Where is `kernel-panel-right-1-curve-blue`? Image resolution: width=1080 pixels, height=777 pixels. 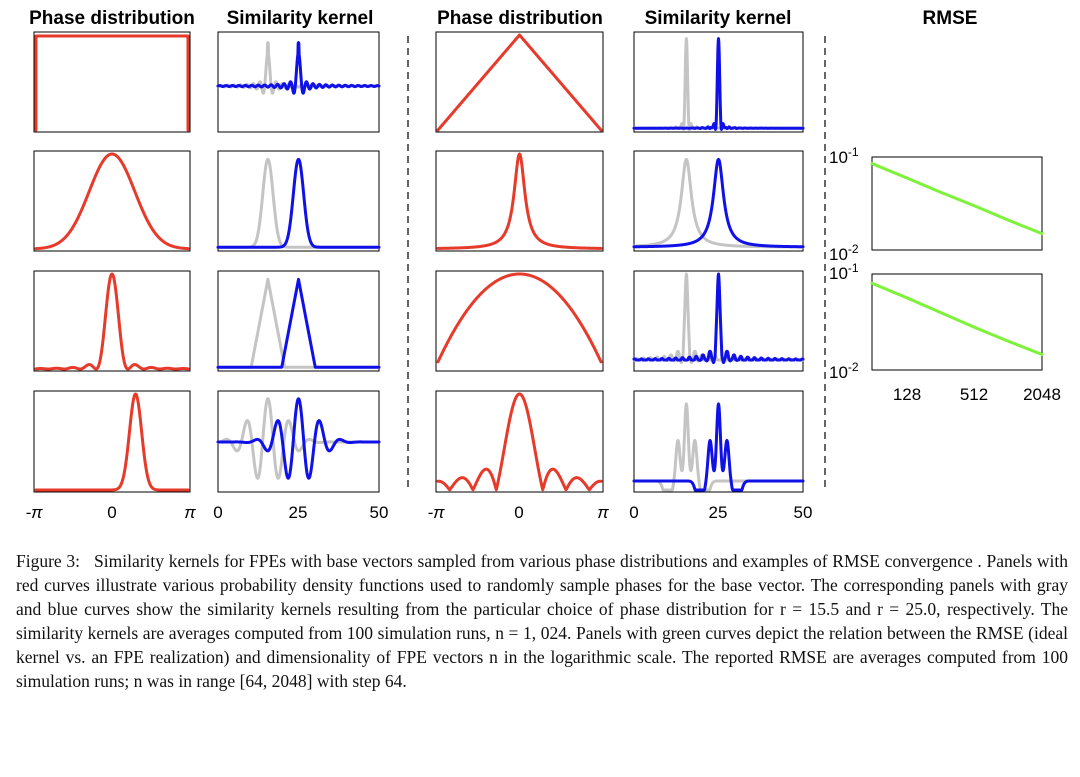 kernel-panel-right-1-curve-blue is located at coordinates (718, 84).